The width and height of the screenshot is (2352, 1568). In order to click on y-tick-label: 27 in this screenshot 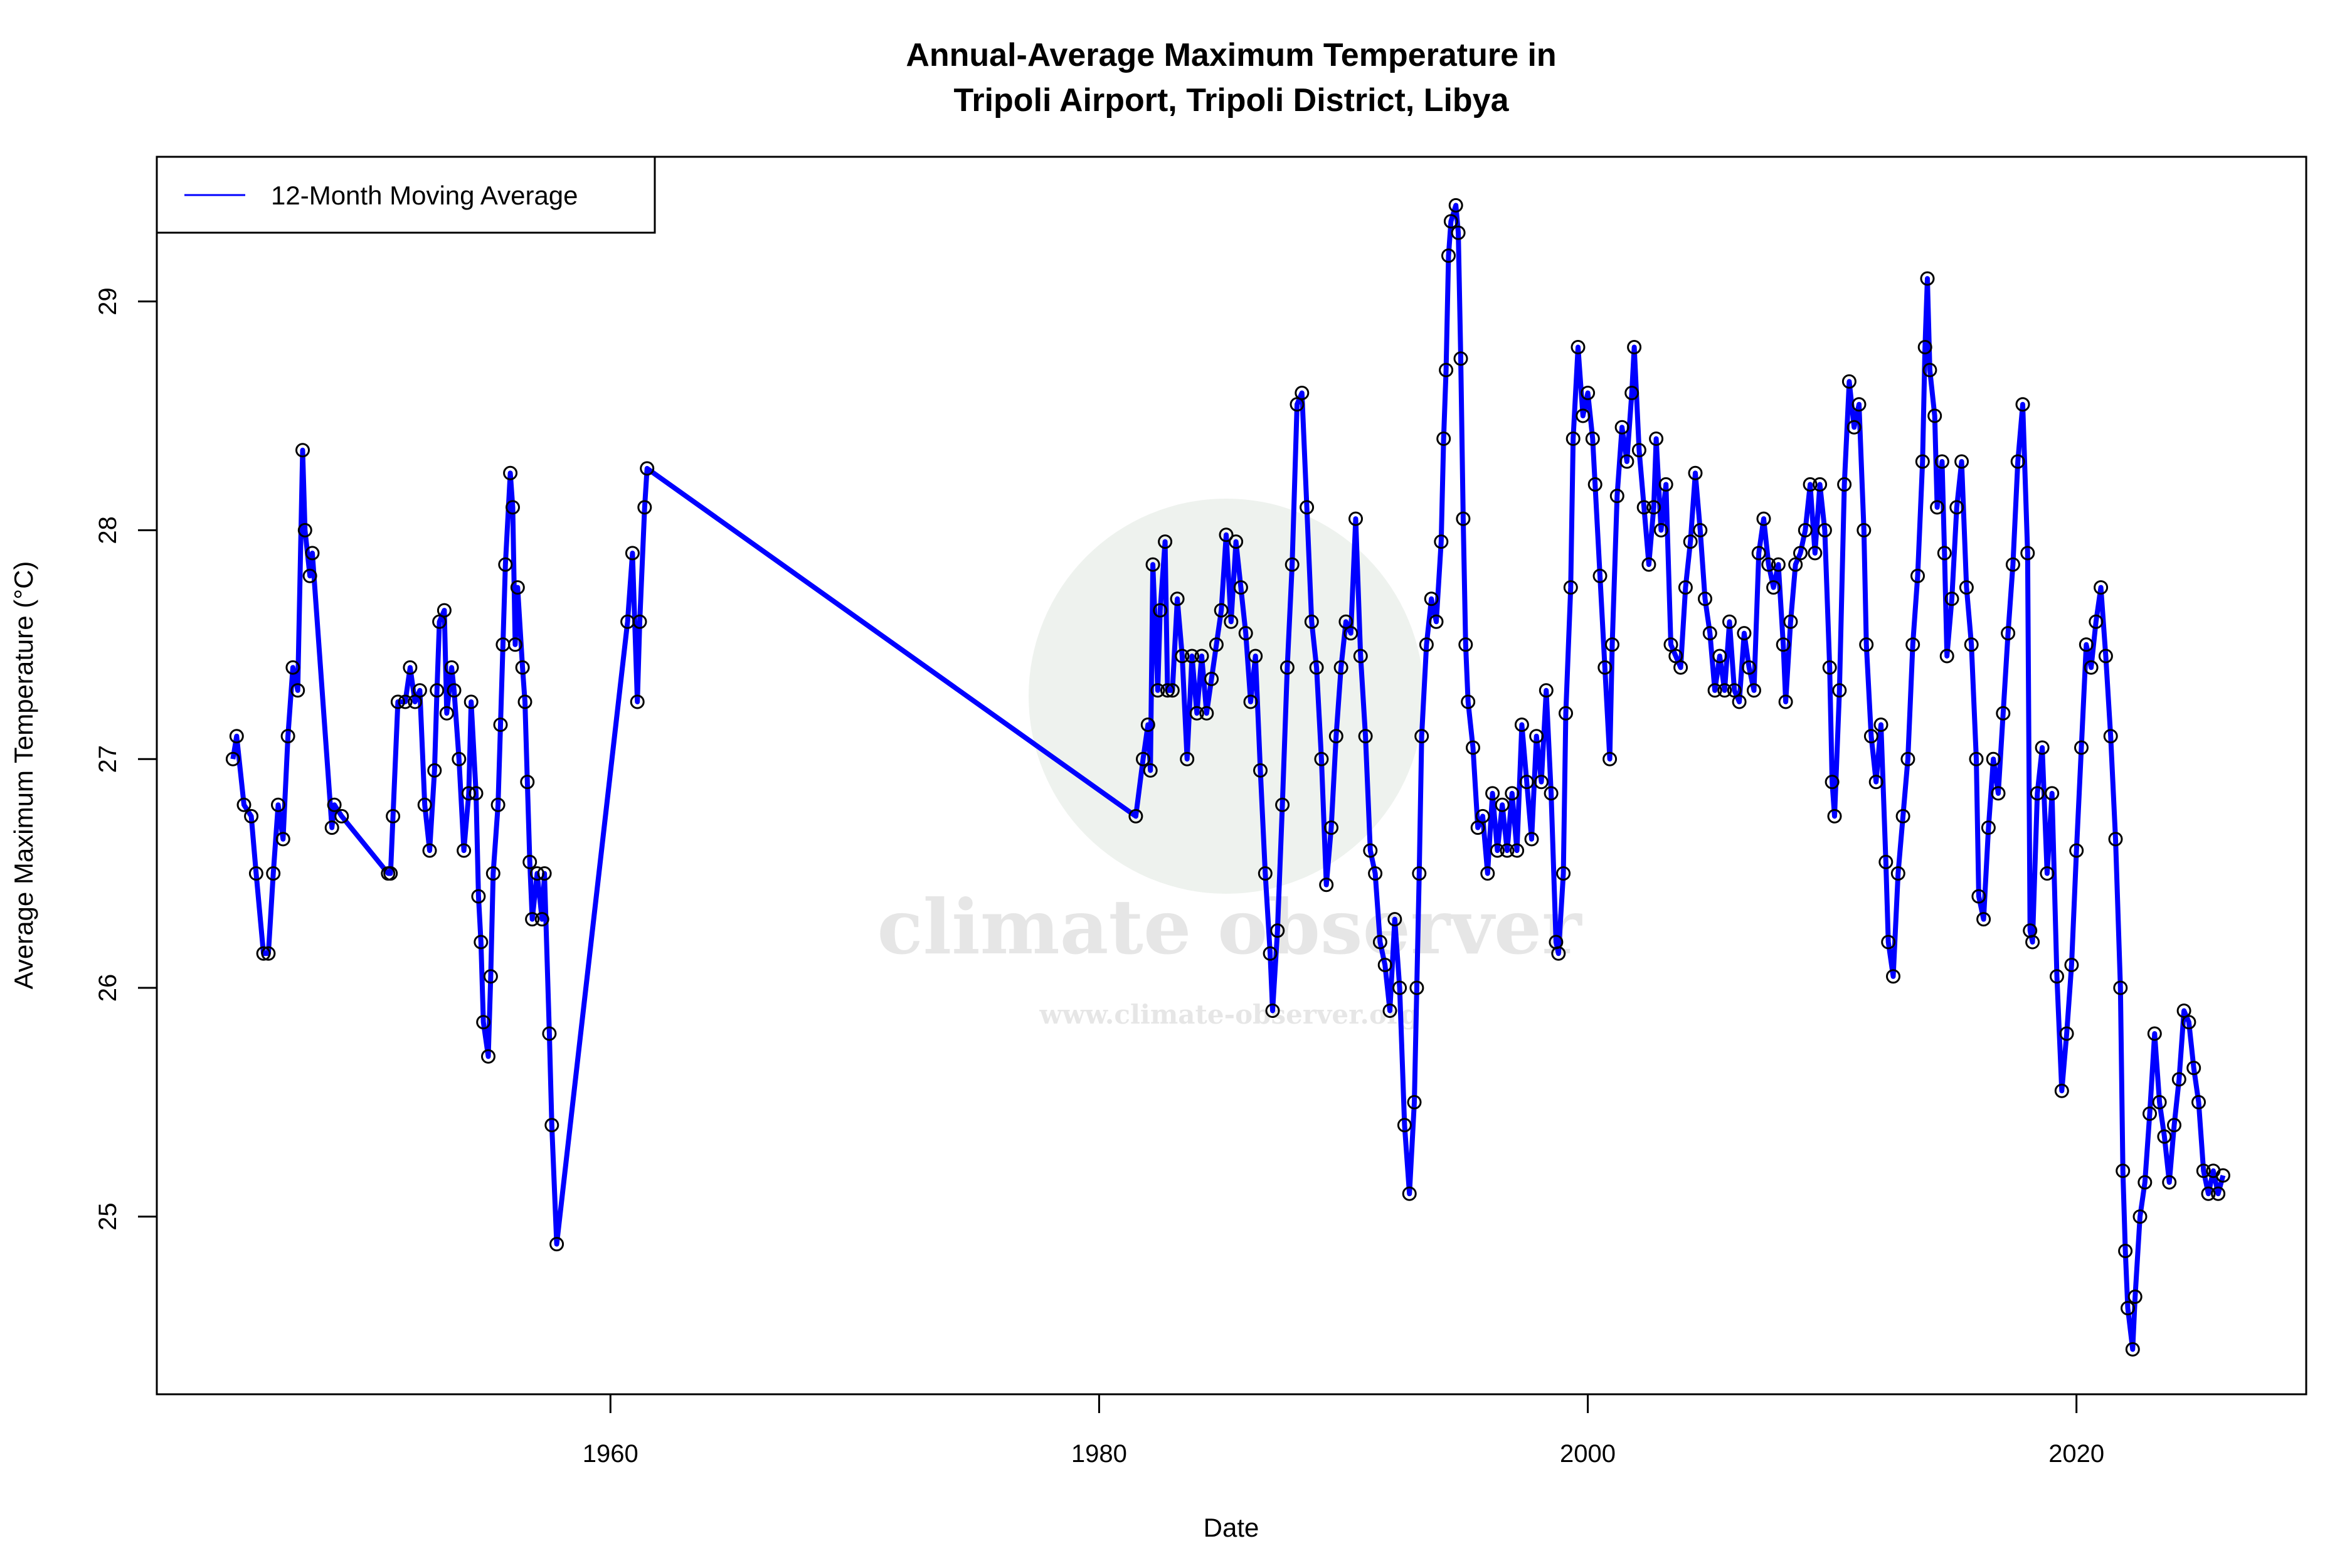, I will do `click(108, 759)`.